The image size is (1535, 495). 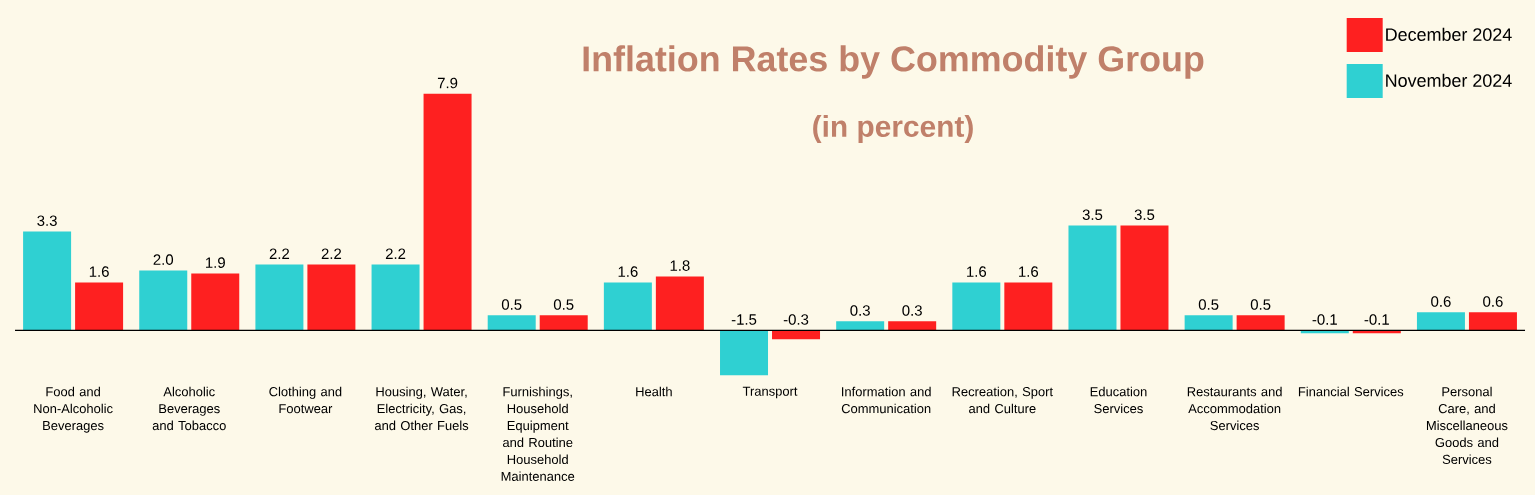 I want to click on x-tick-label: Food and Non-Alcoholic Beverages, so click(x=73, y=409).